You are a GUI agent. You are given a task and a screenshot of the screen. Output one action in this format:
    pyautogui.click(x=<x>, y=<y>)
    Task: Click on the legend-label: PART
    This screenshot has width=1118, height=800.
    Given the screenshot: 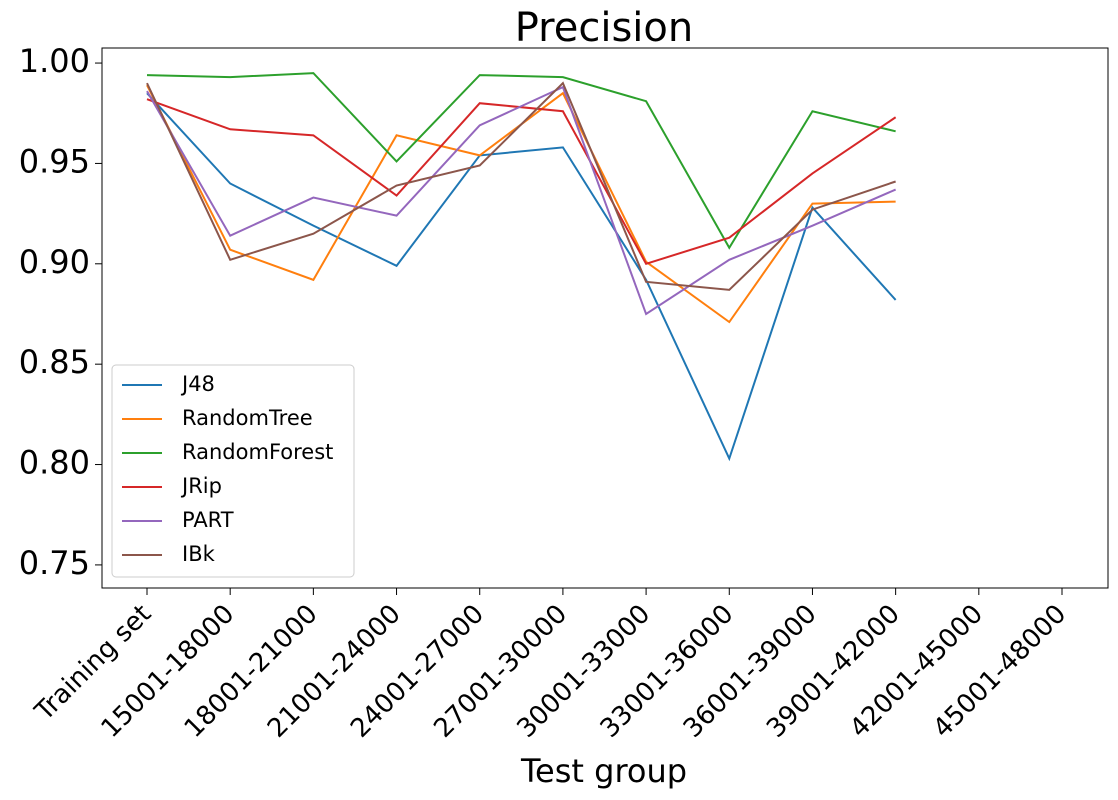 What is the action you would take?
    pyautogui.click(x=208, y=520)
    